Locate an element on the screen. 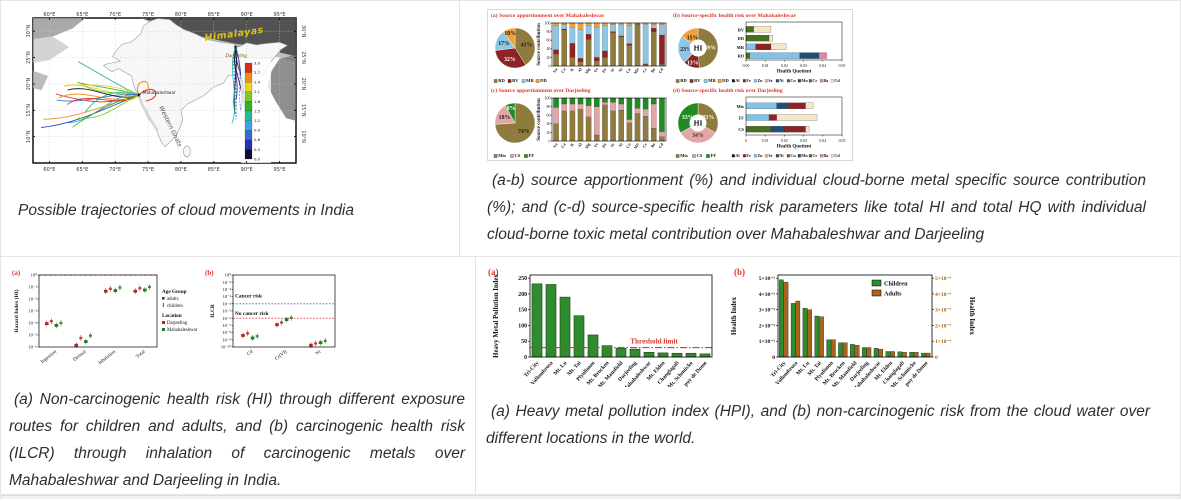 The width and height of the screenshot is (1181, 501). svg-text: Darjeeling is located at coordinates (177, 323).